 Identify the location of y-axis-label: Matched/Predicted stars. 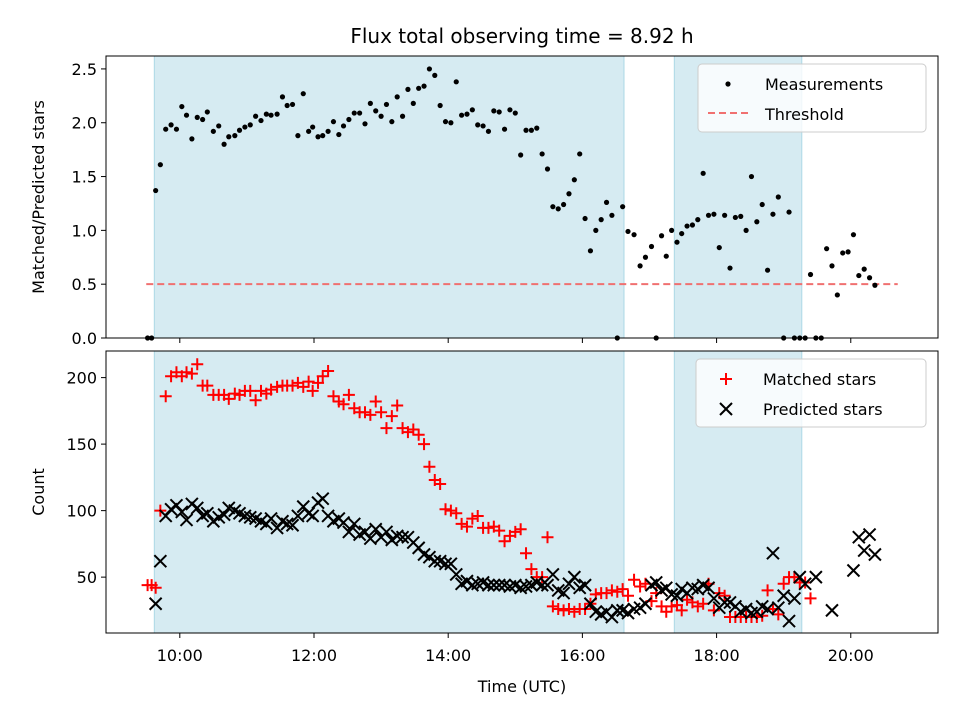
(38, 197).